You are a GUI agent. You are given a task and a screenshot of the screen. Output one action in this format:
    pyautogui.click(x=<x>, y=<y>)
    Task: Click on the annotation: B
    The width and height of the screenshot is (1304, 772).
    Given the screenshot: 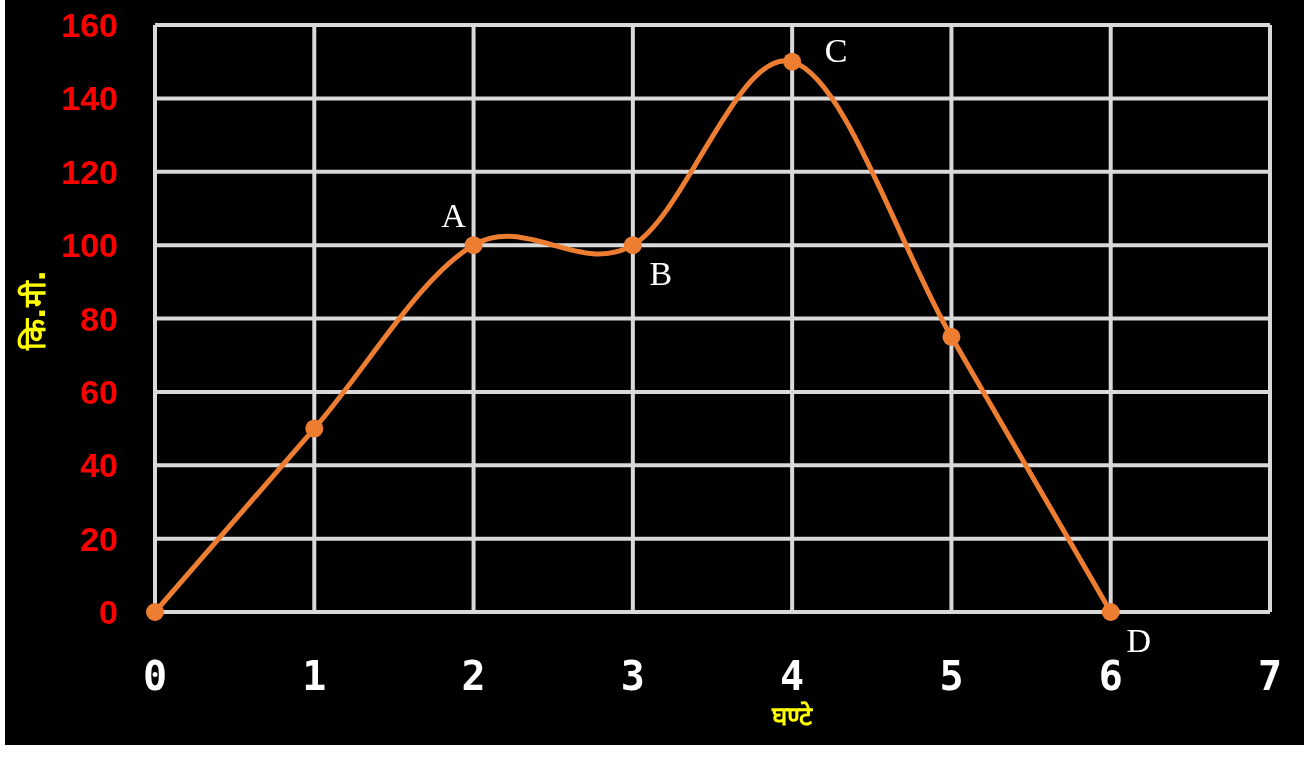 What is the action you would take?
    pyautogui.click(x=661, y=274)
    